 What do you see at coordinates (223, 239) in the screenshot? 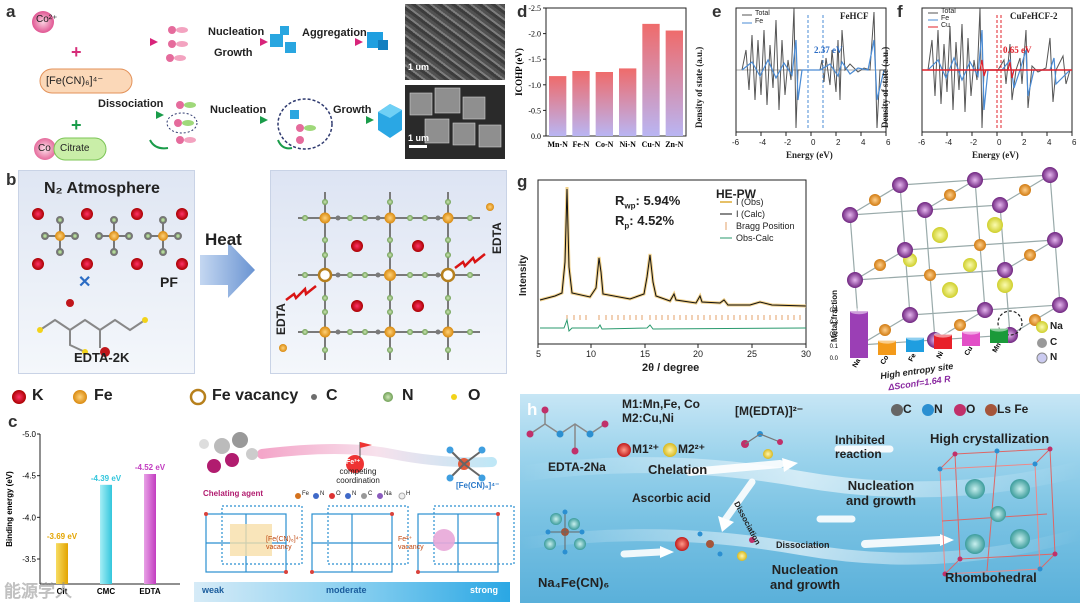
I see `heat-label: Heat` at bounding box center [223, 239].